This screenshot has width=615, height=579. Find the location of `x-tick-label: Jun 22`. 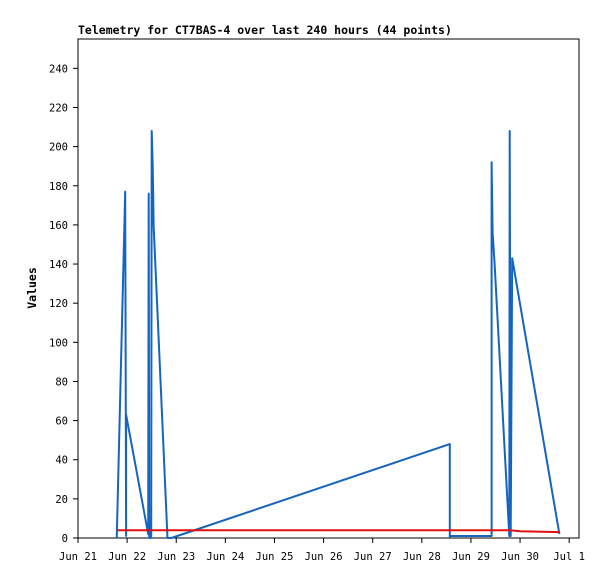

x-tick-label: Jun 22 is located at coordinates (127, 557).